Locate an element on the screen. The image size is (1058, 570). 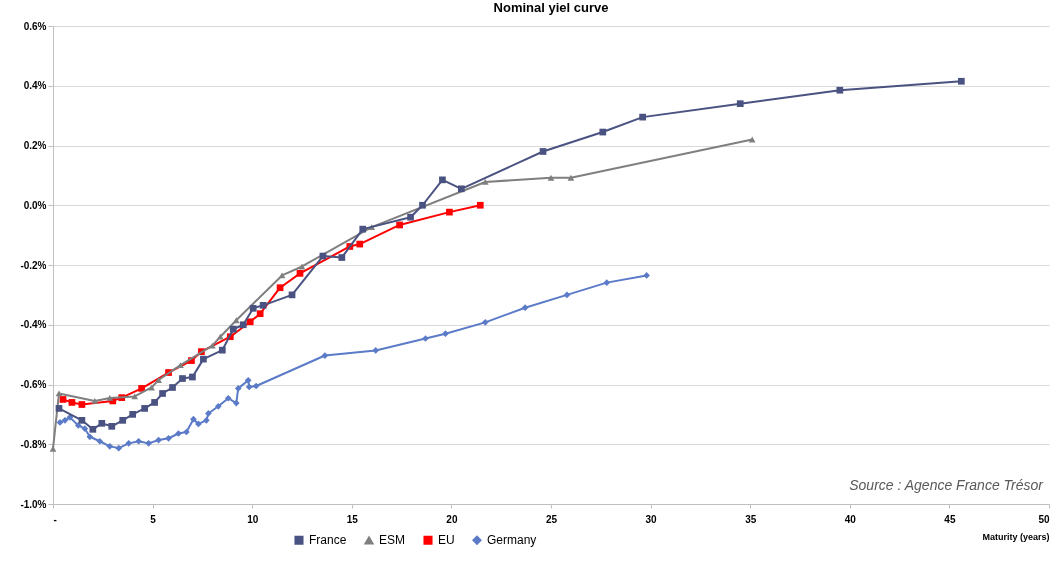
y-tick-label: -0.6% is located at coordinates (33, 384).